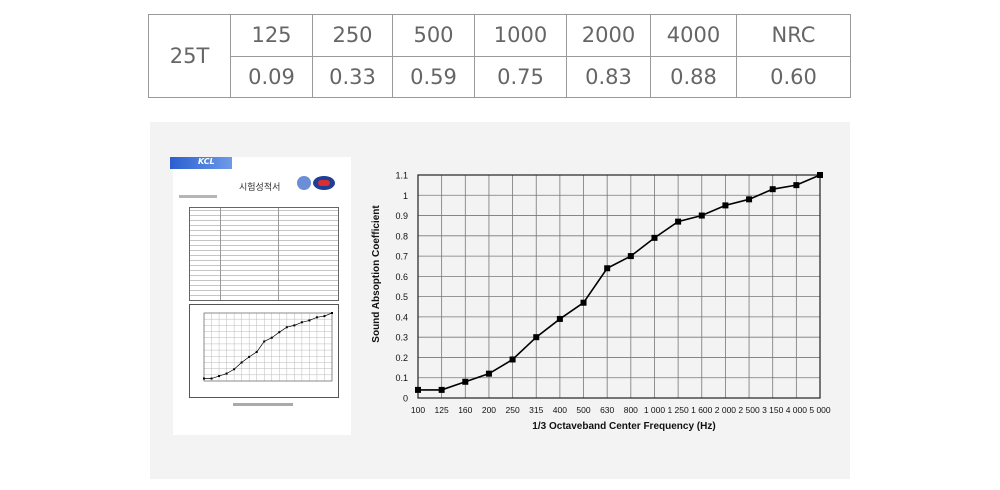 The height and width of the screenshot is (490, 1000). What do you see at coordinates (520, 35) in the screenshot?
I see `frequency-header: 1000` at bounding box center [520, 35].